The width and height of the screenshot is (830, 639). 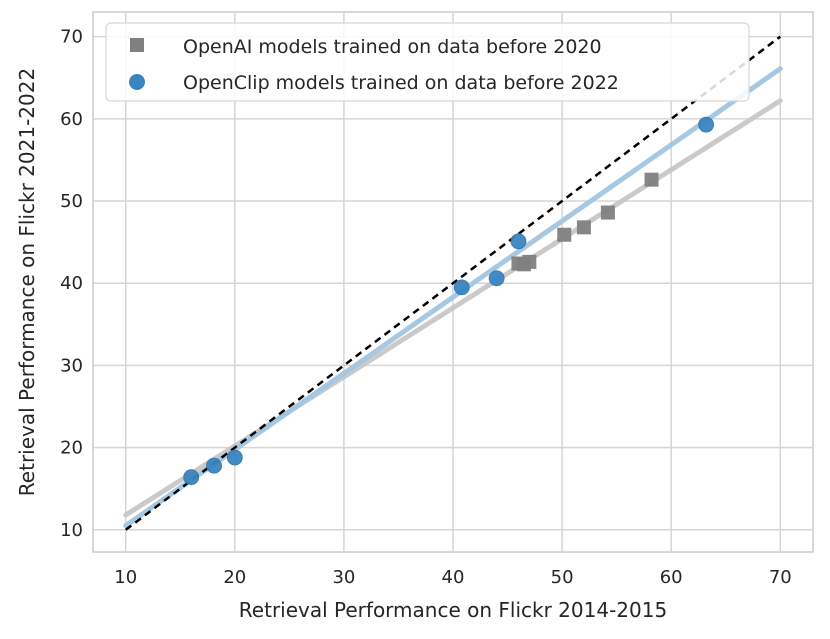 I want to click on y-tick-label: 60, so click(x=71, y=119).